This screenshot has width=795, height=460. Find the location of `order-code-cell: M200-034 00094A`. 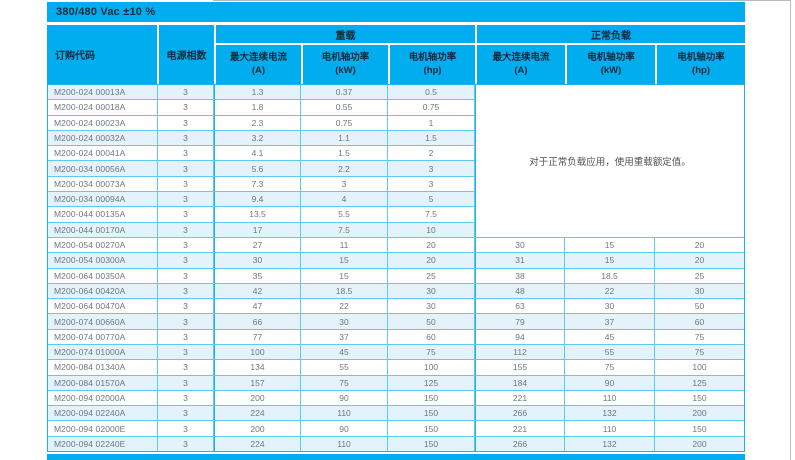

order-code-cell: M200-034 00094A is located at coordinates (102, 199).